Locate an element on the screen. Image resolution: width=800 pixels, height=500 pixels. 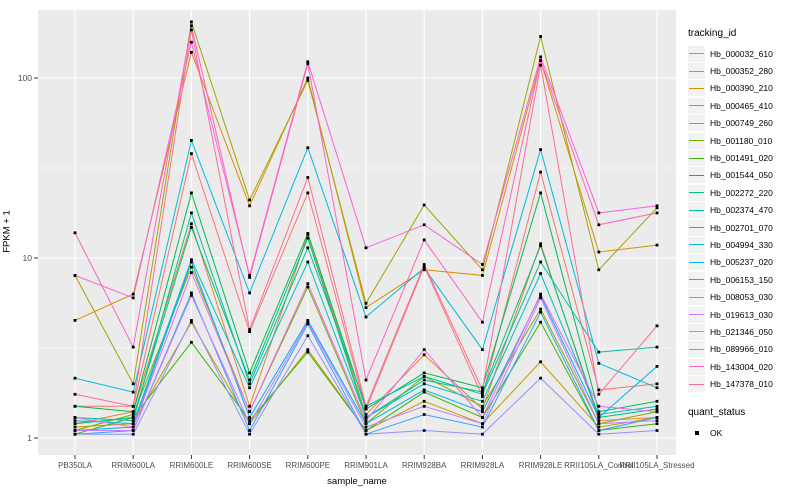
legend-item: Hb_000749_260 is located at coordinates (744, 123).